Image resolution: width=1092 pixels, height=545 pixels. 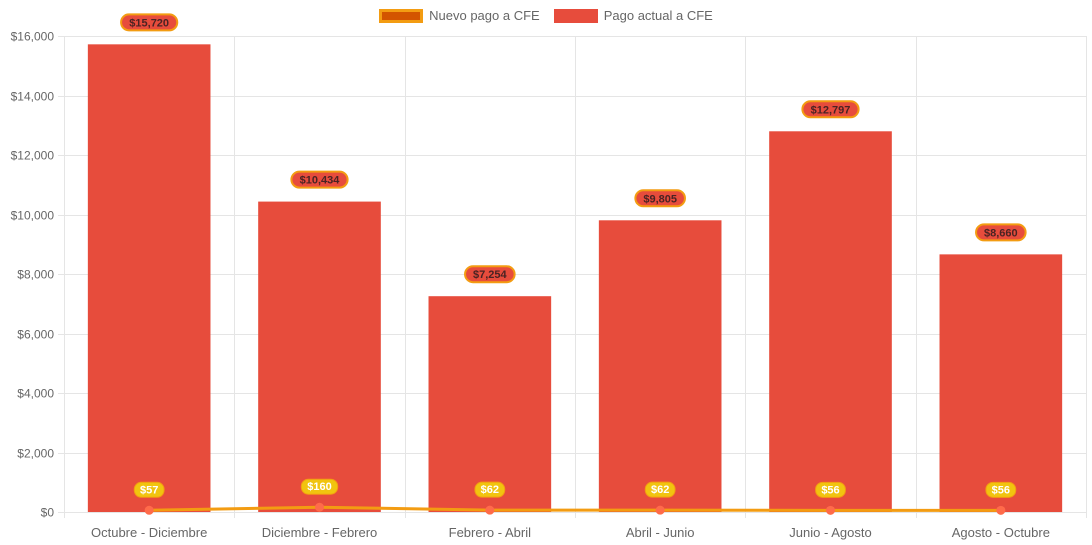 I want to click on line-data-label: $57, so click(x=149, y=490).